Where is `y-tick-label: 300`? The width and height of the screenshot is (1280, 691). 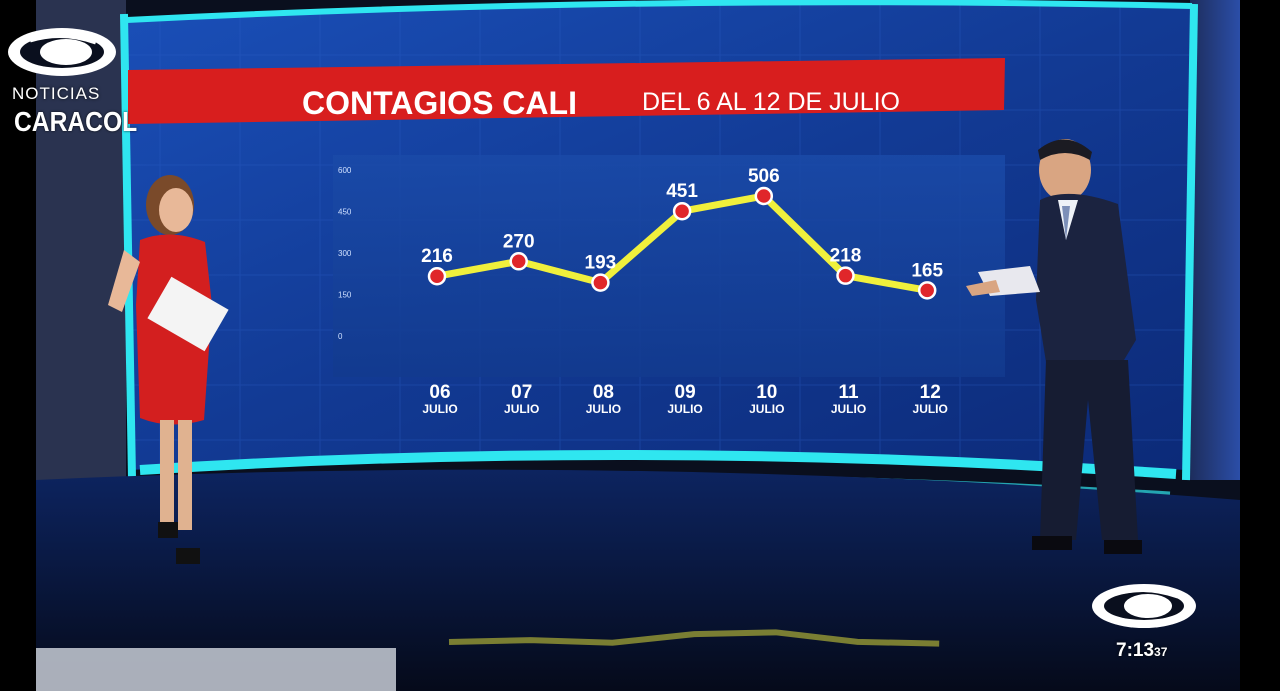 y-tick-label: 300 is located at coordinates (345, 253).